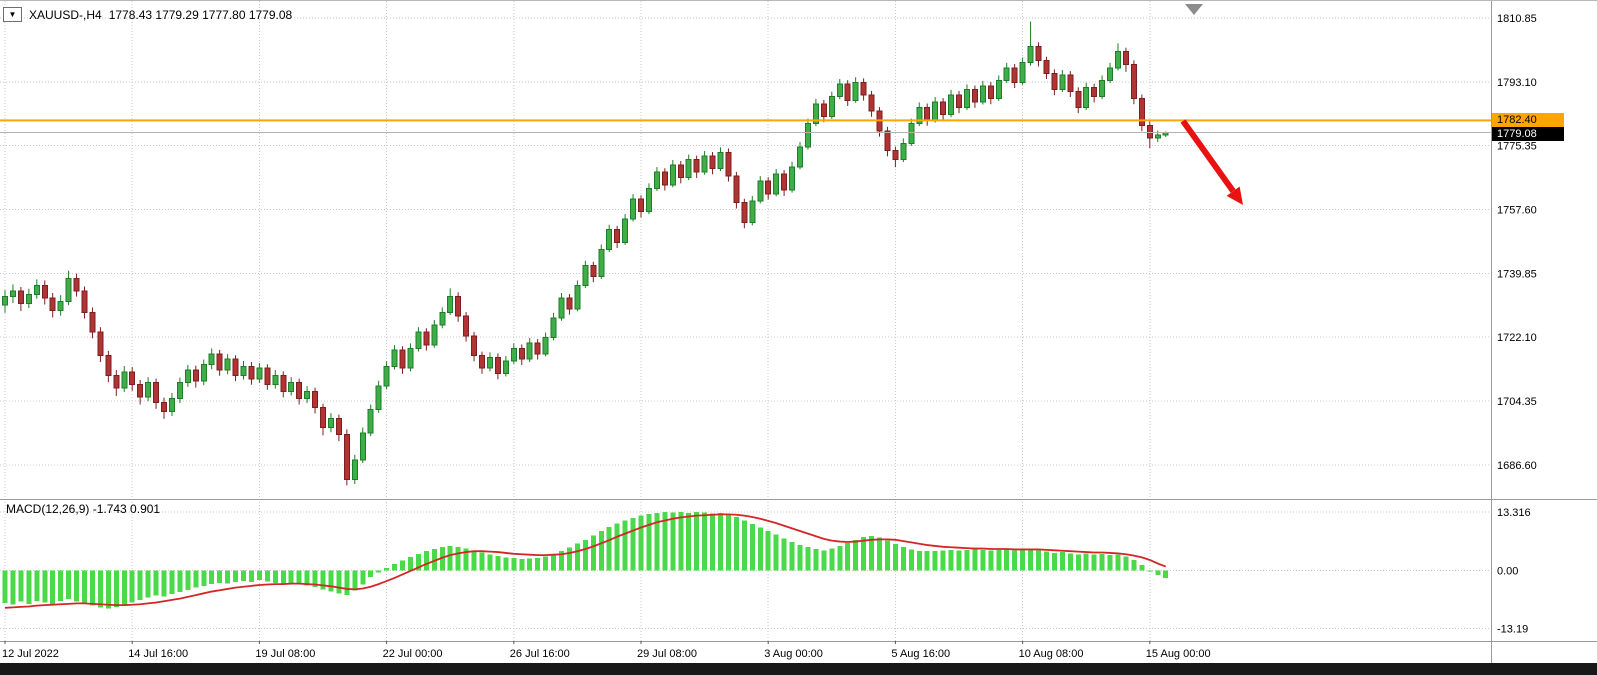  I want to click on trend-arrow-head, so click(1234, 195).